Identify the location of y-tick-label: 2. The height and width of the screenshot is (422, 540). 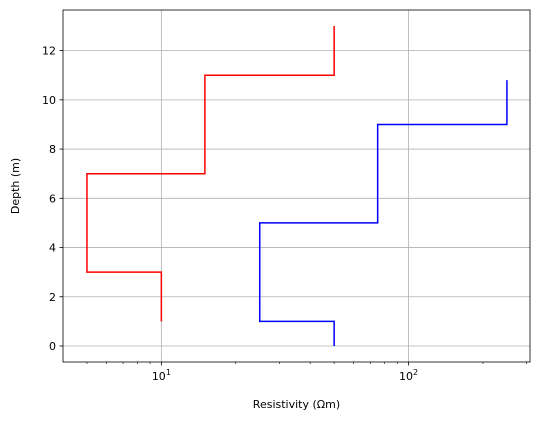
(52, 297).